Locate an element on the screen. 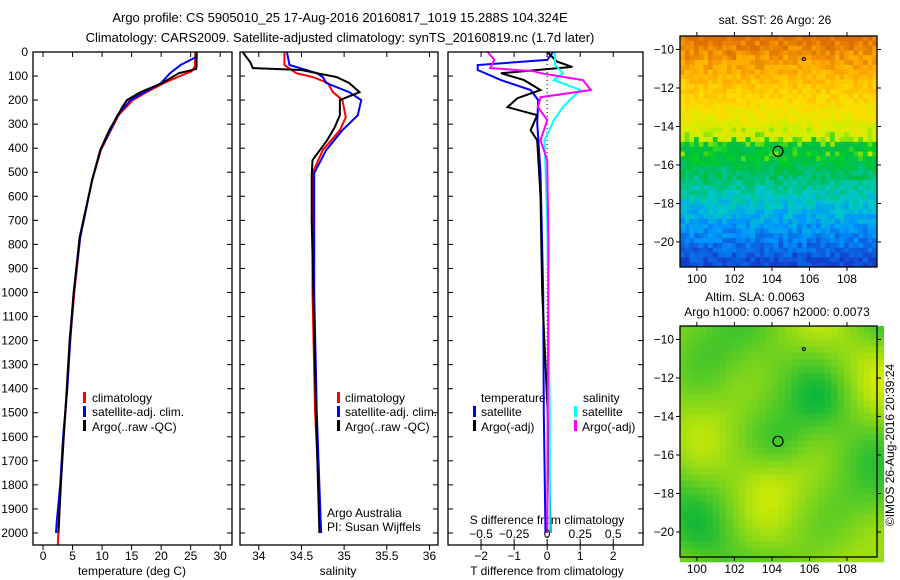  argo-position-marker is located at coordinates (778, 151).